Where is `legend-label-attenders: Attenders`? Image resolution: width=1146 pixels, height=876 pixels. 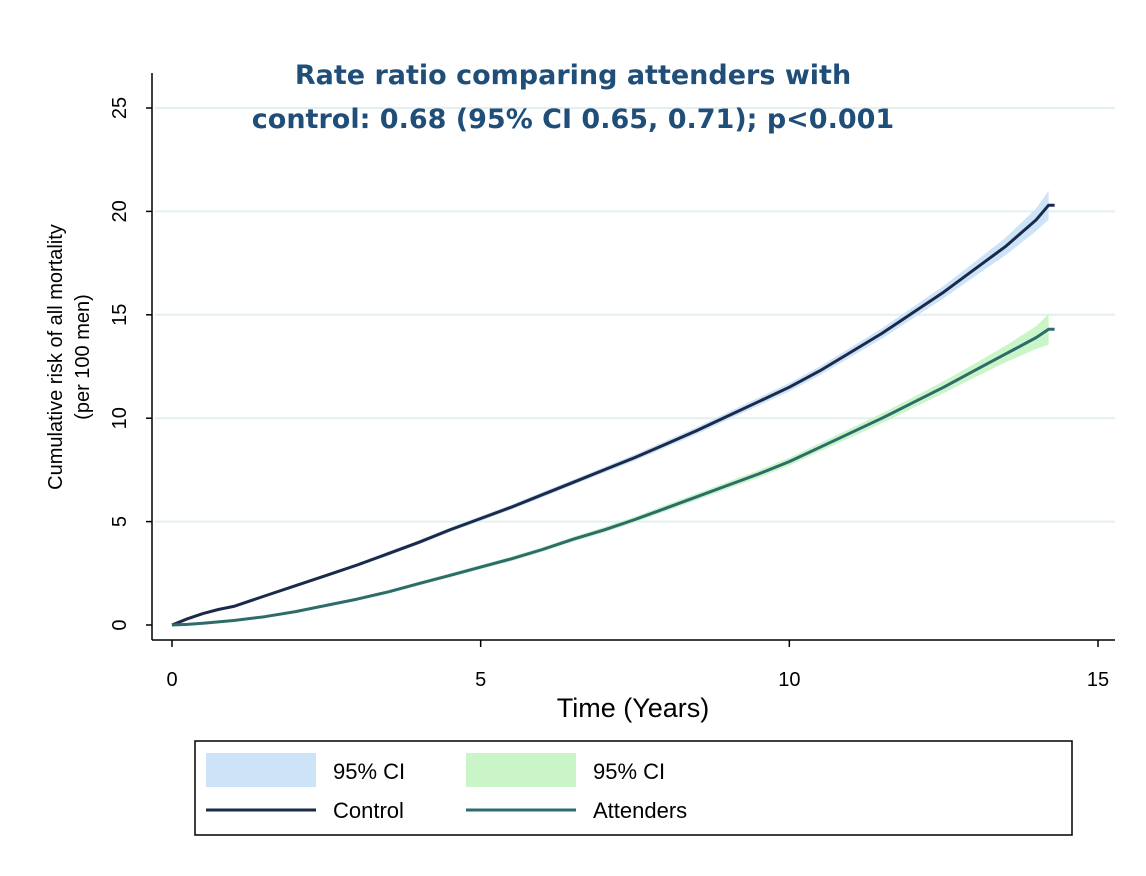 legend-label-attenders: Attenders is located at coordinates (640, 810).